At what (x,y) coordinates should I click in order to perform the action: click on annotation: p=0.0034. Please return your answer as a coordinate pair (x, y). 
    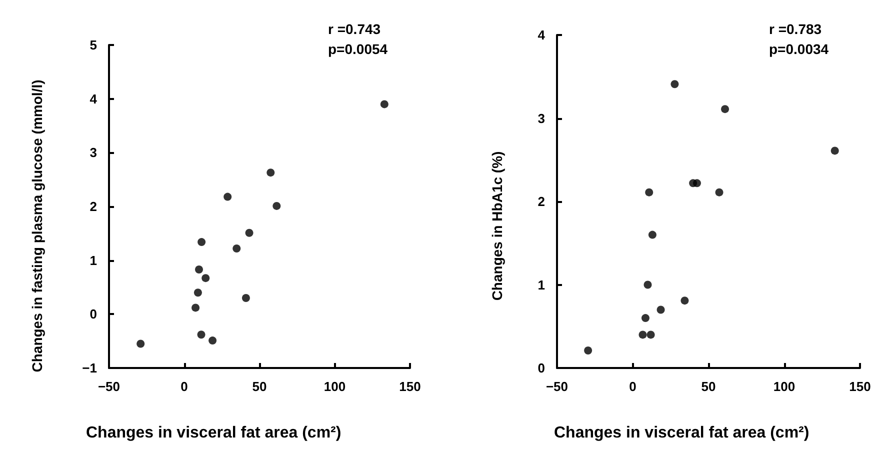
    Looking at the image, I should click on (799, 49).